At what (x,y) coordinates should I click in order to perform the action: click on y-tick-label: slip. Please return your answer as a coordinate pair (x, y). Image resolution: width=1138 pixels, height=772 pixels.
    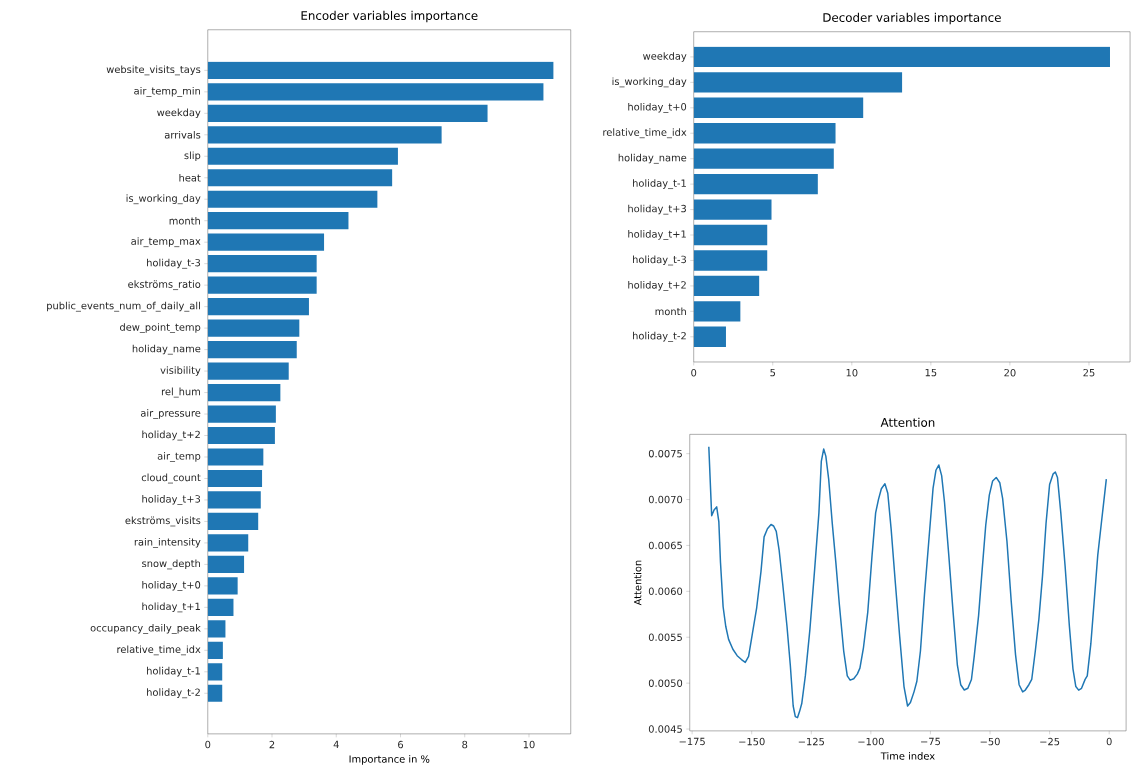
    Looking at the image, I should click on (192, 156).